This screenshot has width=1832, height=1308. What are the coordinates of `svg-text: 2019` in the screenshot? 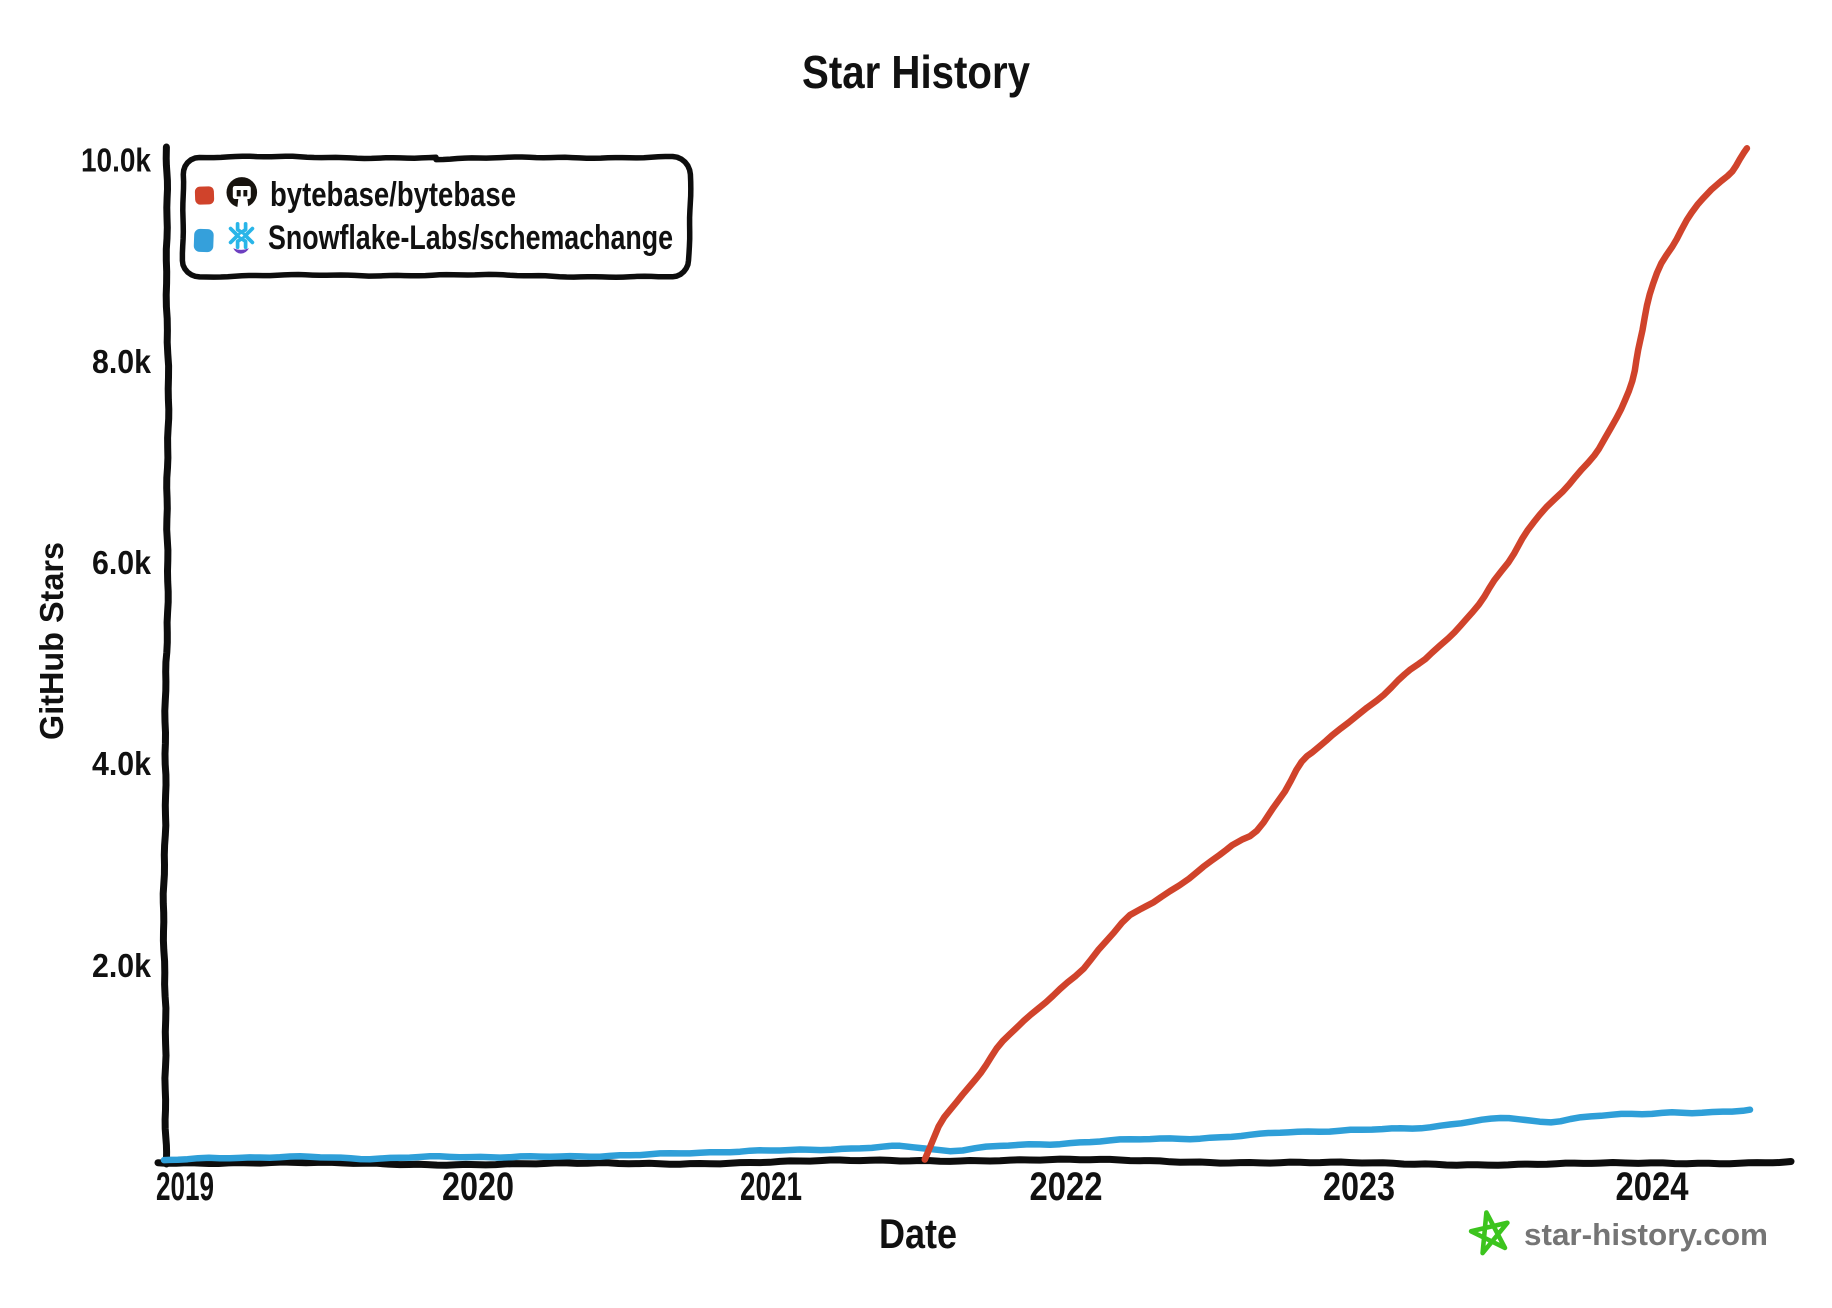 It's located at (185, 1187).